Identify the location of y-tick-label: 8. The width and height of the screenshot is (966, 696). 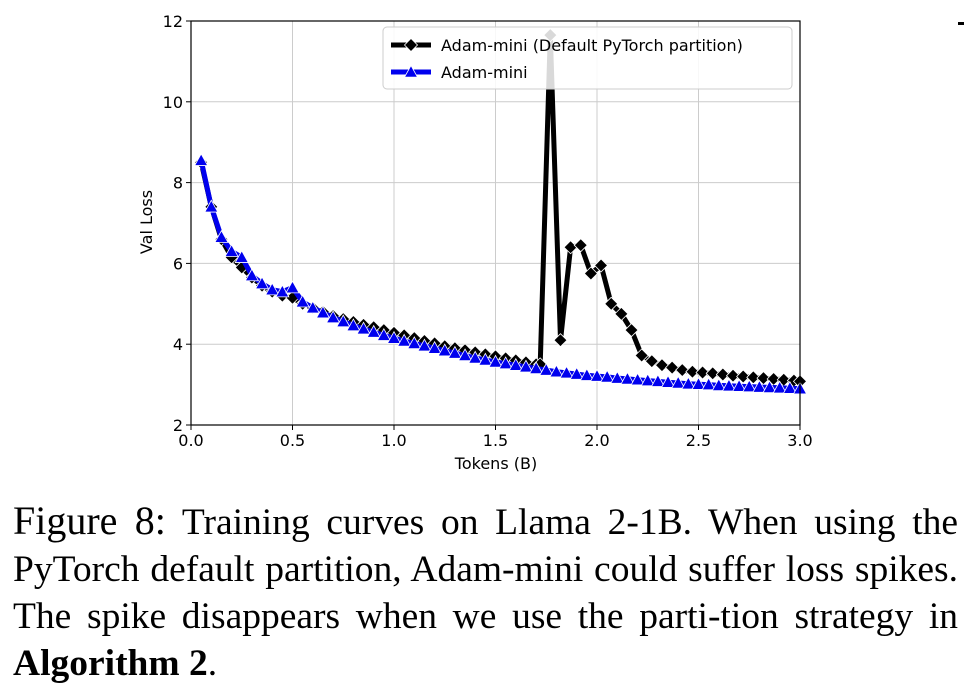
(178, 183).